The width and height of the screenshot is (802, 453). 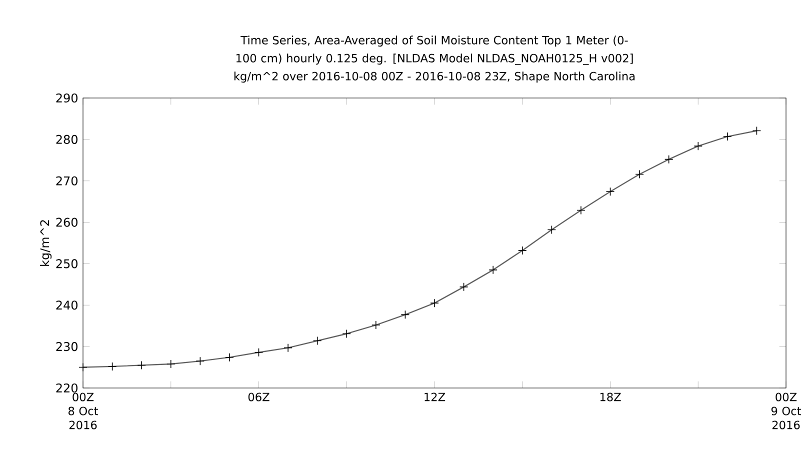 I want to click on y-tick-label: 260, so click(x=67, y=222).